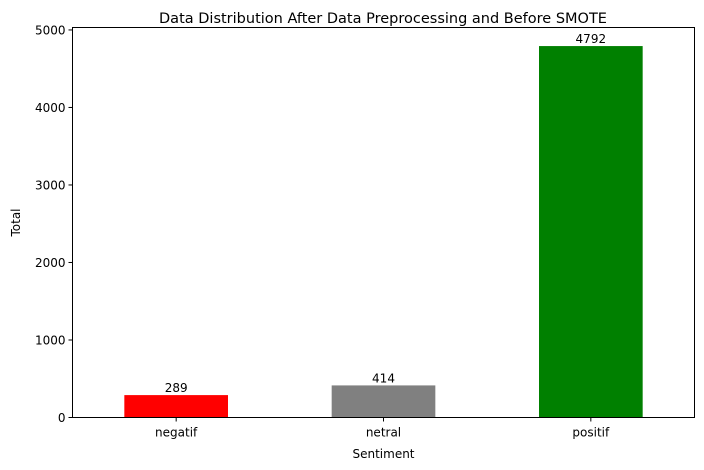 This screenshot has width=704, height=470. What do you see at coordinates (50, 340) in the screenshot?
I see `y-tick-label-1000: 1000` at bounding box center [50, 340].